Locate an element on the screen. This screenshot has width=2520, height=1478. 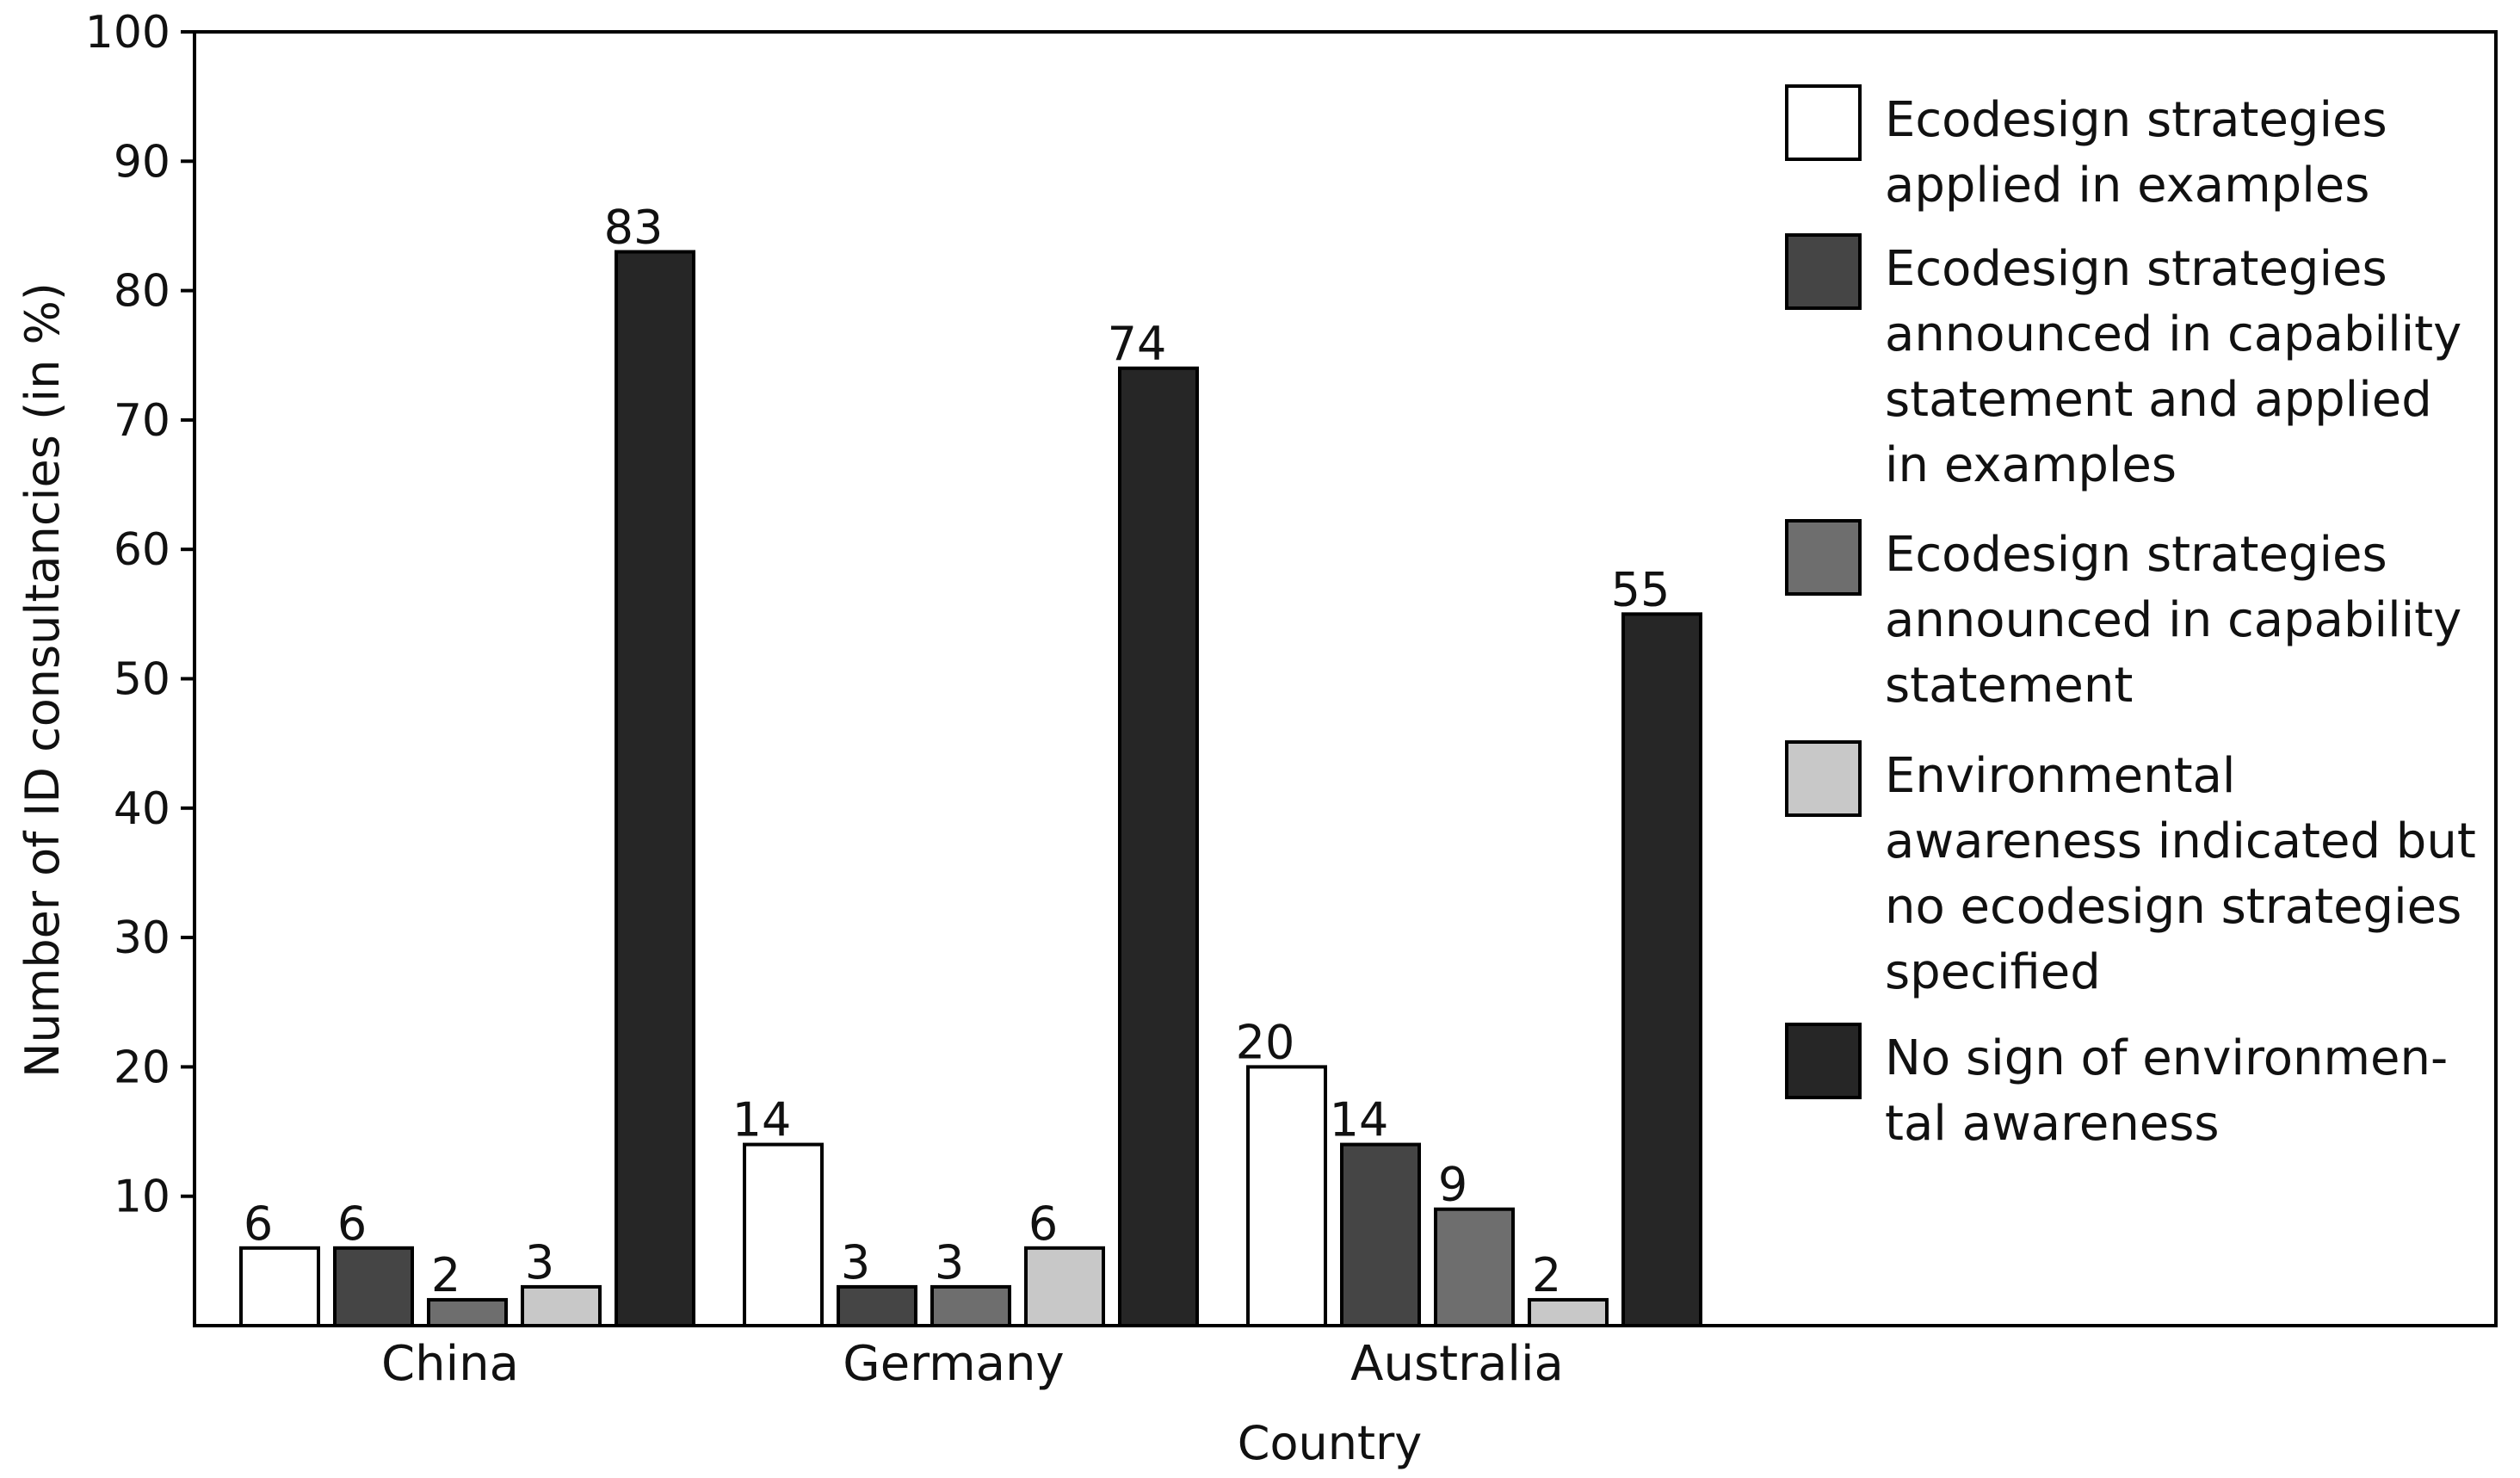
legend-label: tal awareness is located at coordinates (2052, 1124).